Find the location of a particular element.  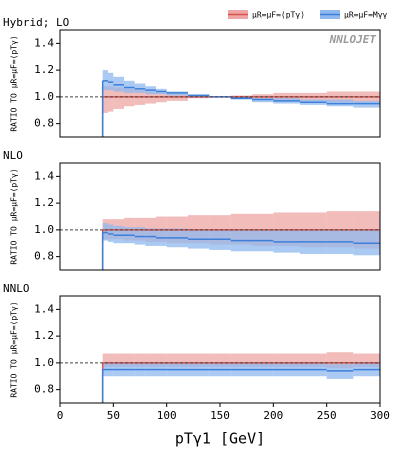

x-tick-label: 50 is located at coordinates (113, 415).